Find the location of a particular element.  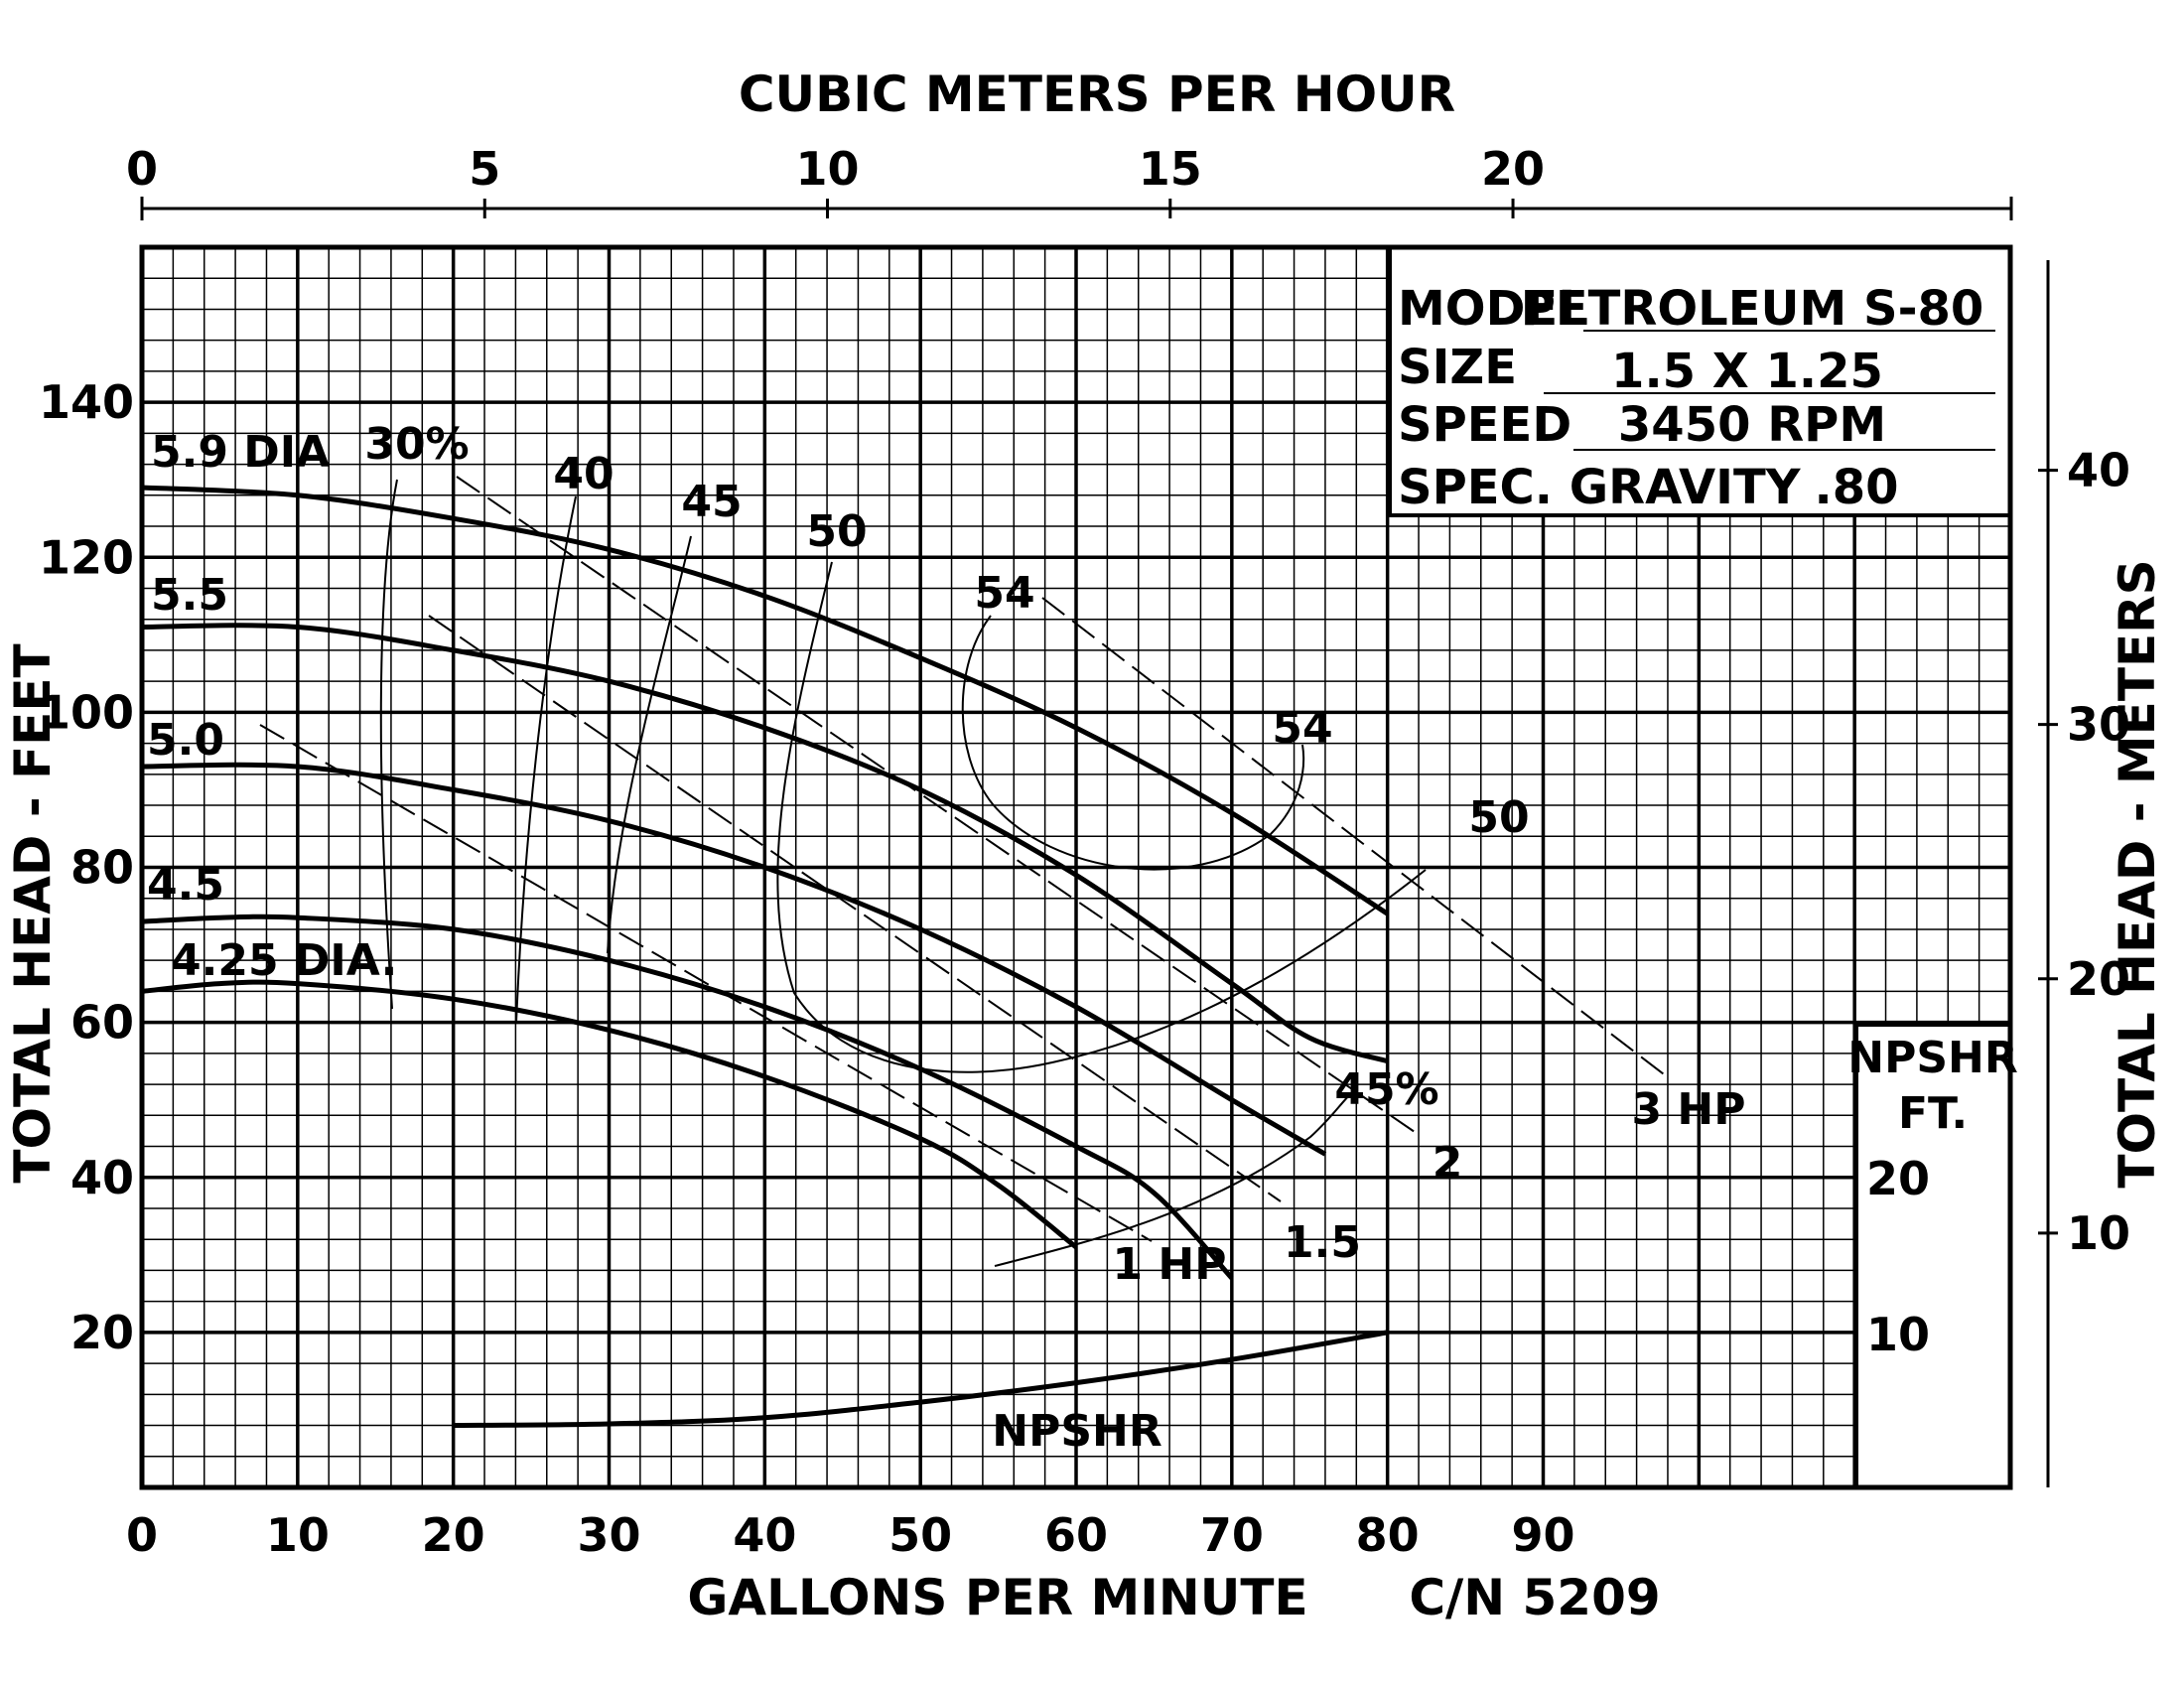

y-tick-label: 20 is located at coordinates (102, 1332).